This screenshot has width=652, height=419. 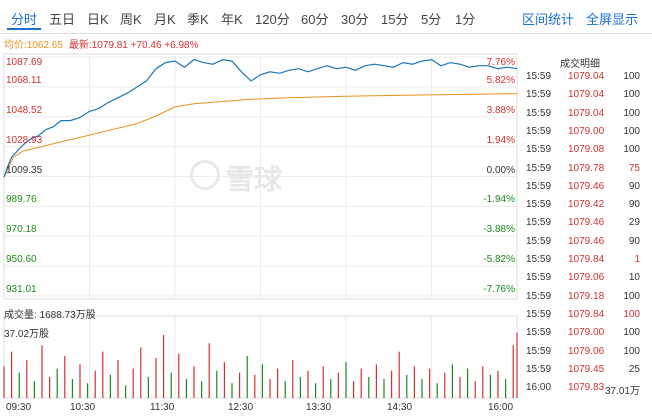 What do you see at coordinates (583, 245) in the screenshot?
I see `trade-row: 15:59 1079.46 90` at bounding box center [583, 245].